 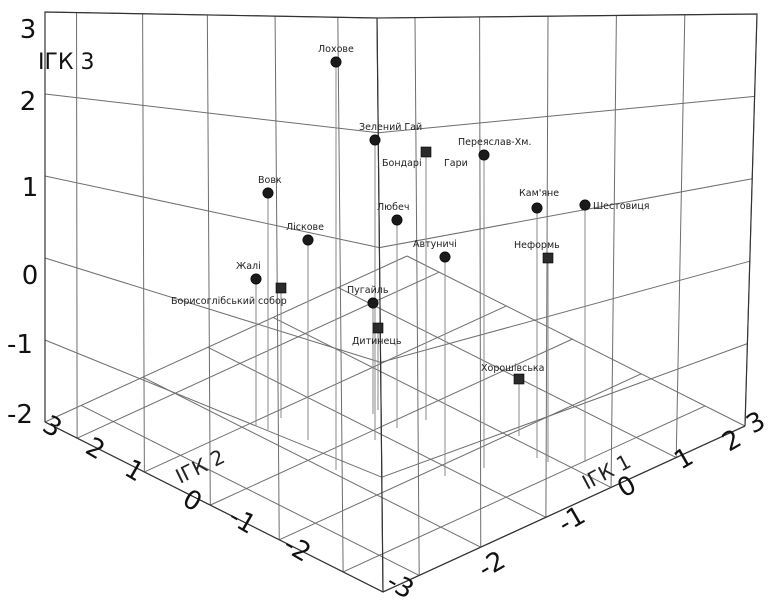 What do you see at coordinates (456, 163) in the screenshot?
I see `point-label: Гари` at bounding box center [456, 163].